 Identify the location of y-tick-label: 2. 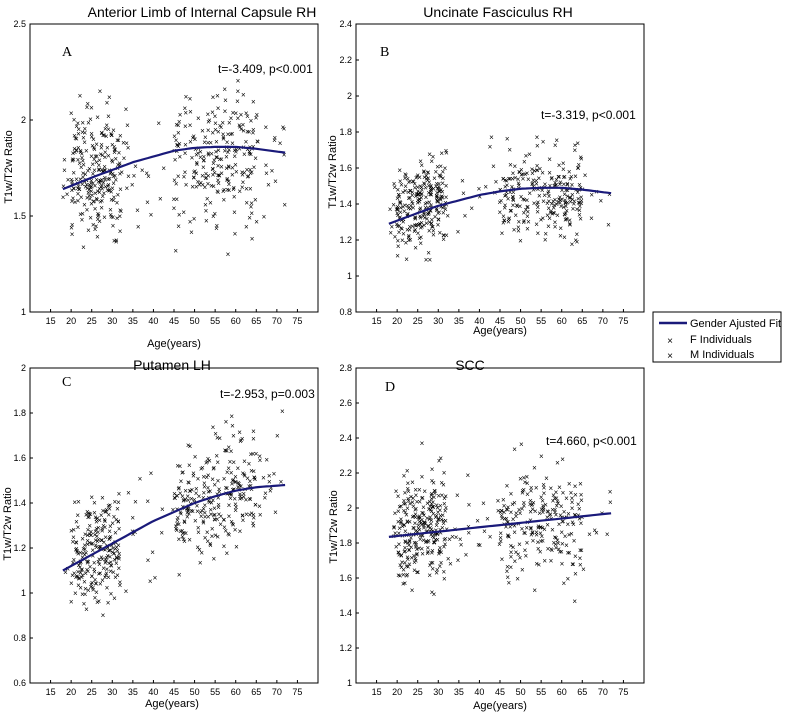
(349, 508).